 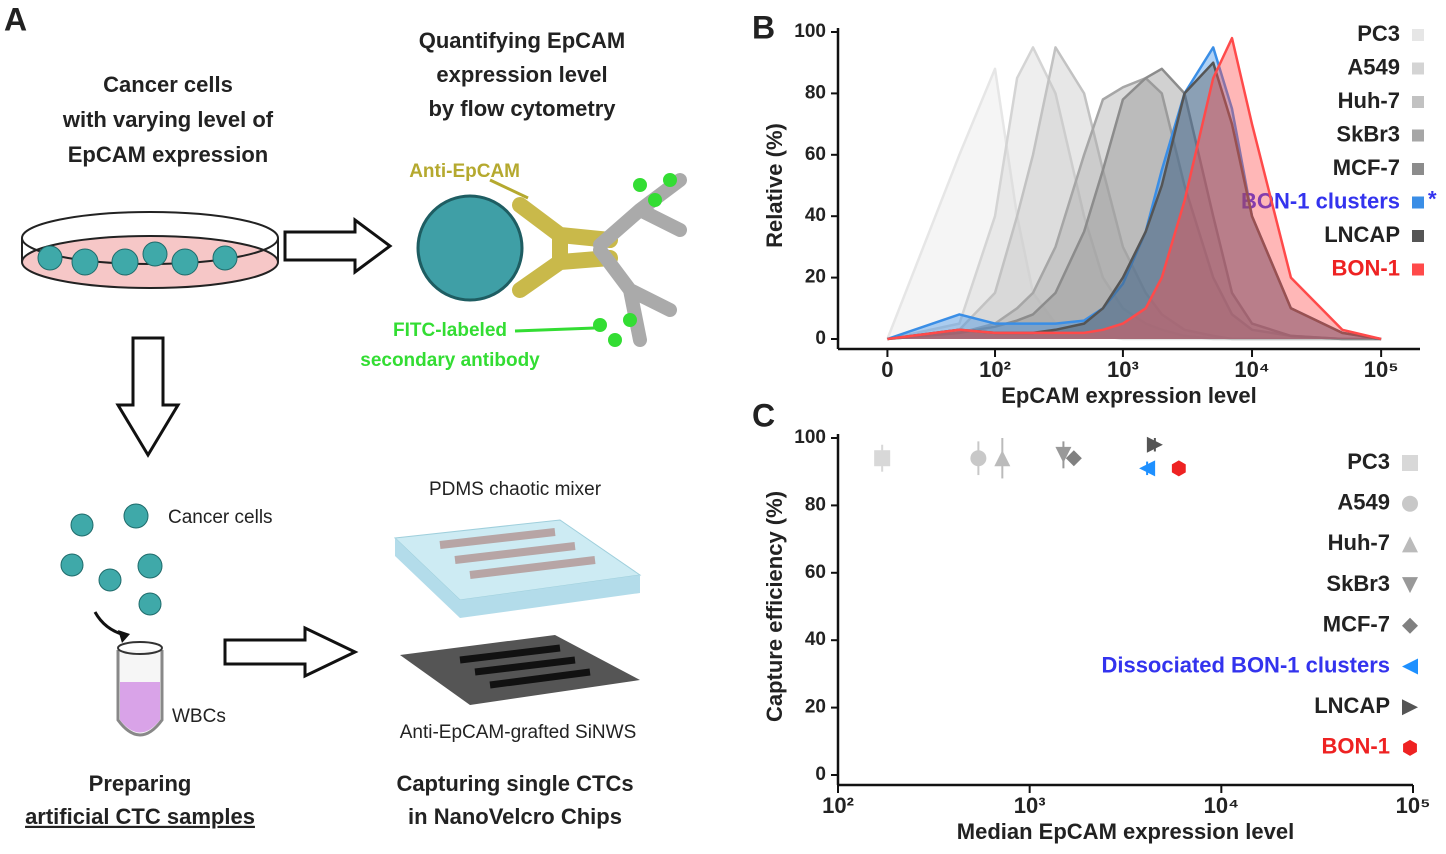 I want to click on y-axis-label: Capture efficiency (%), so click(x=774, y=606).